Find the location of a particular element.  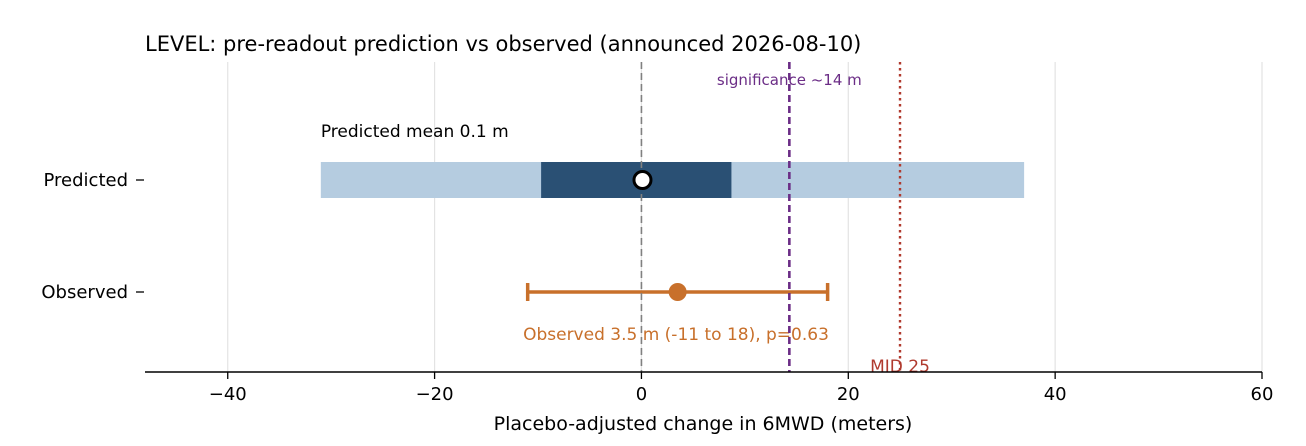

observed-point is located at coordinates (677, 292).